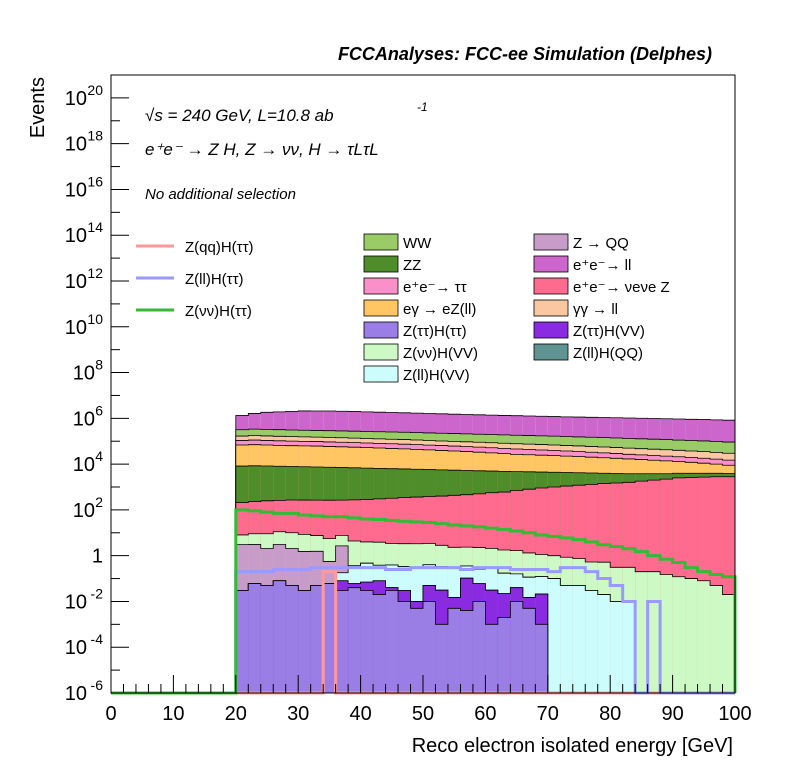 The height and width of the screenshot is (777, 796). Describe the element at coordinates (110, 714) in the screenshot. I see `x-tick-label: 0` at that location.